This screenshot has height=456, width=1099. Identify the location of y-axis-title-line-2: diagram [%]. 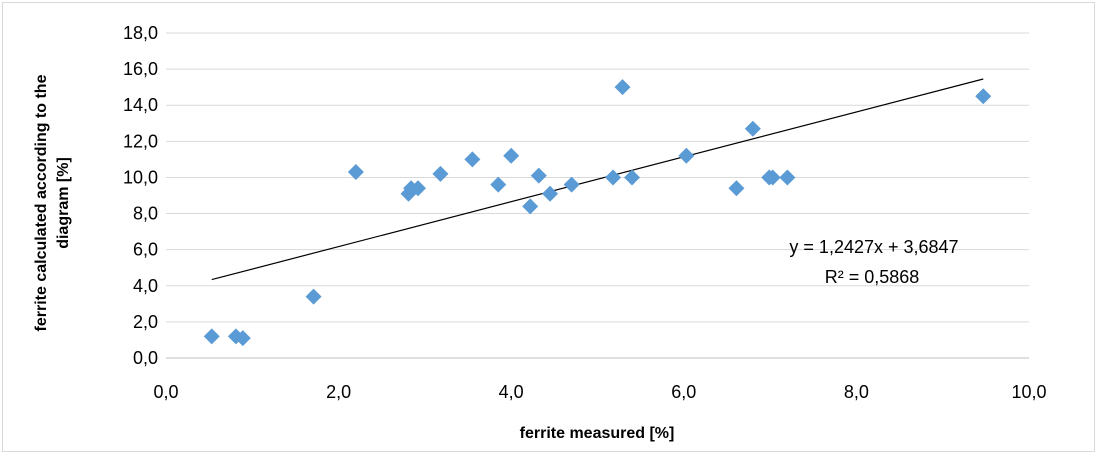
(63, 203).